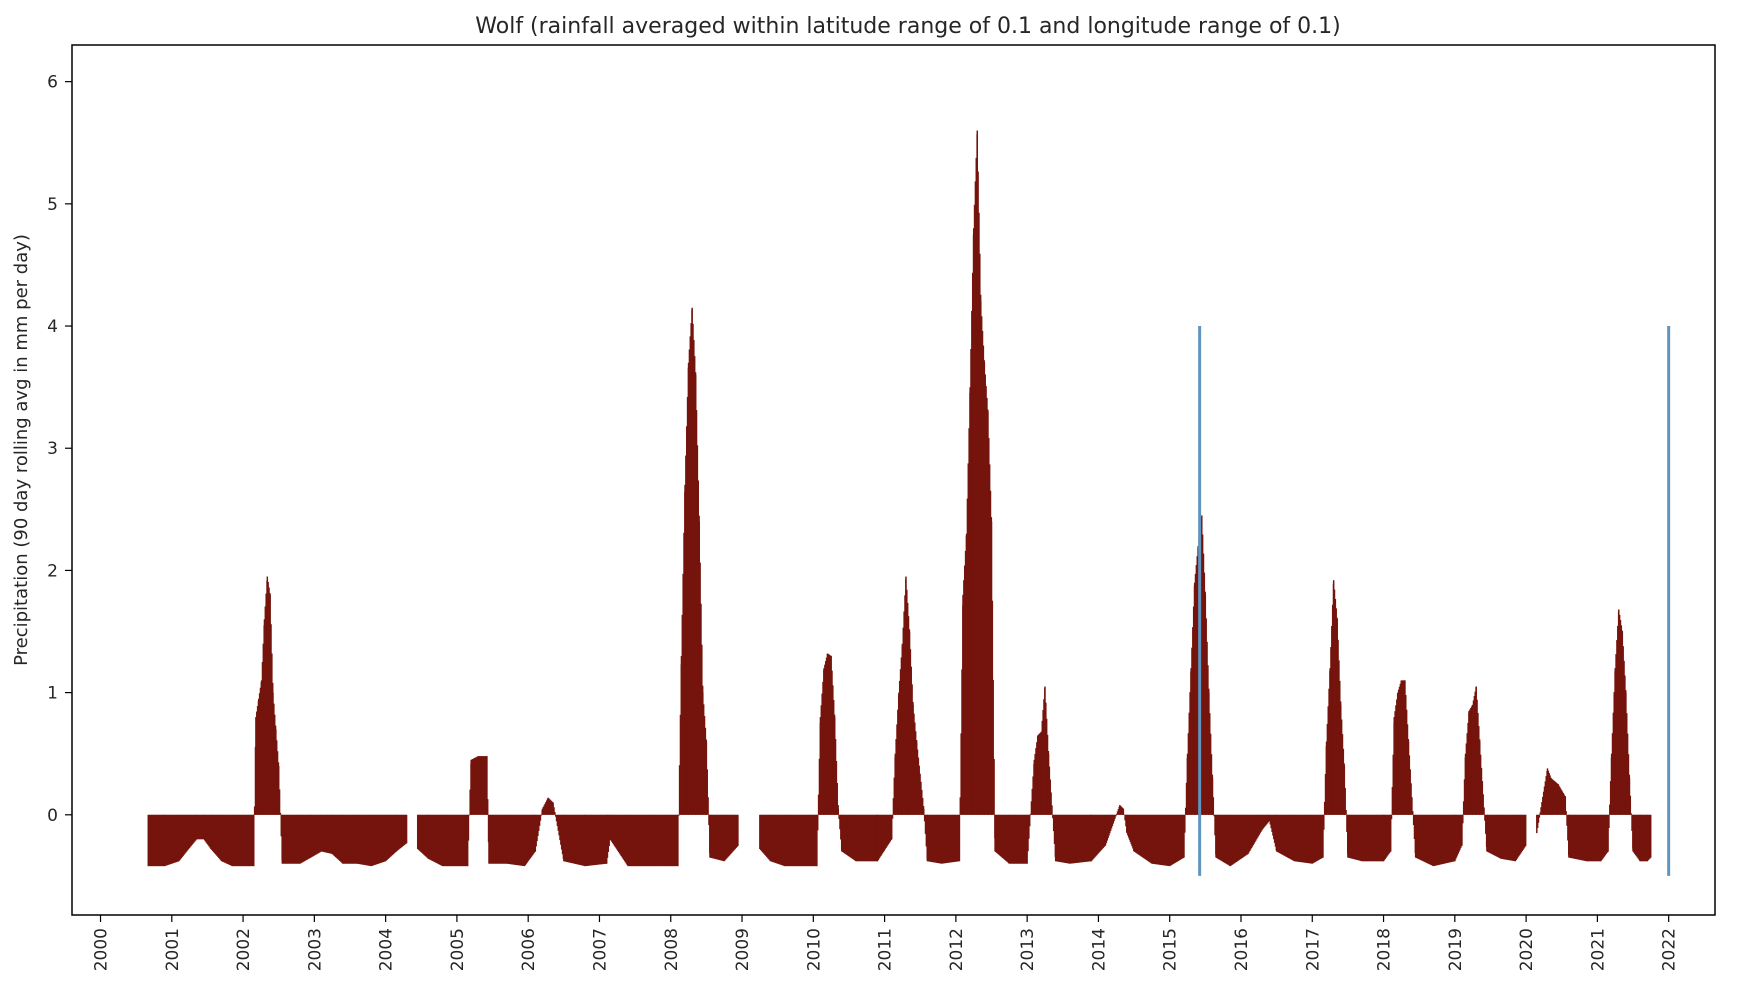 This screenshot has width=1758, height=994. I want to click on x-tick-label: 2010, so click(814, 949).